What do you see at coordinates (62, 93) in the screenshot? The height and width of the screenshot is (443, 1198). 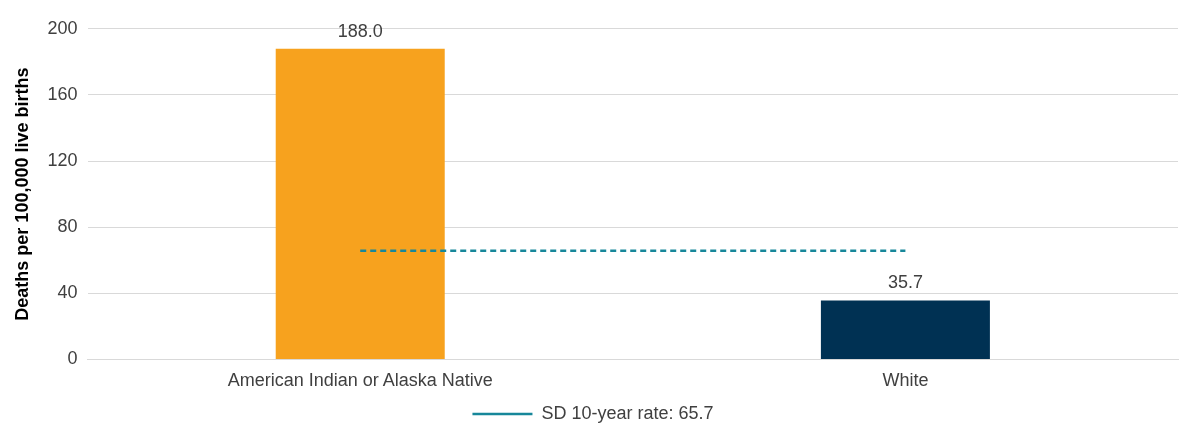 I see `y-tick-label: 160` at bounding box center [62, 93].